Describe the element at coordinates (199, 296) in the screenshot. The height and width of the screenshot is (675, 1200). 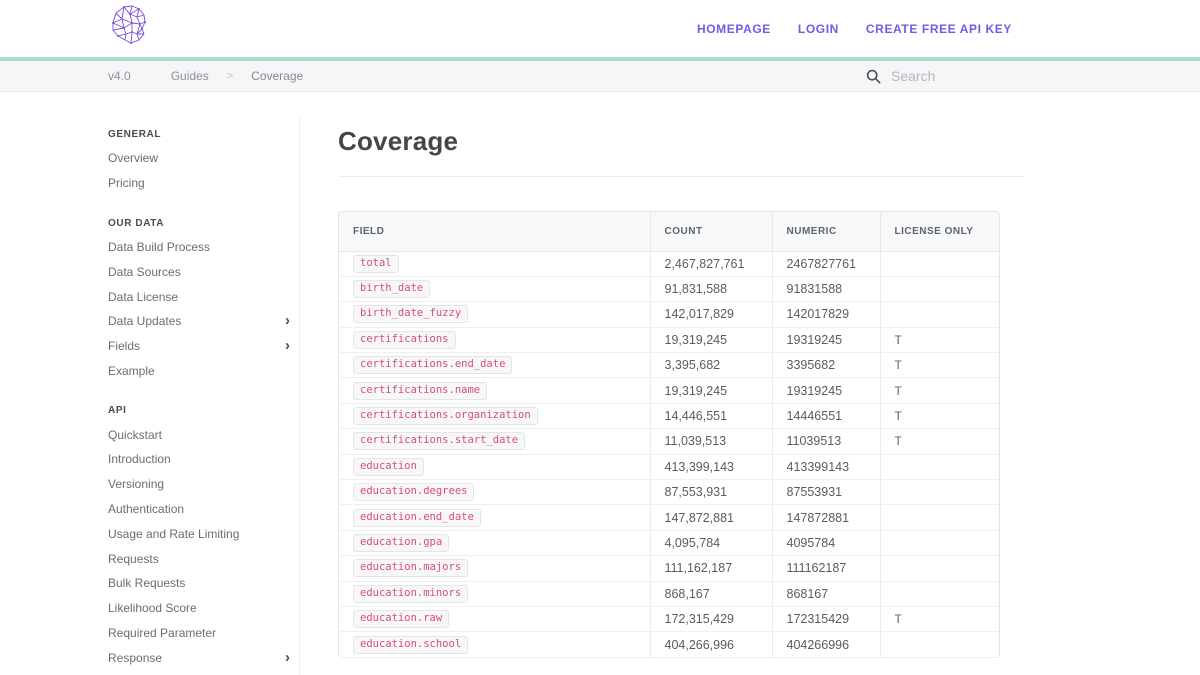
I see `sidebar-item: Data License ›` at that location.